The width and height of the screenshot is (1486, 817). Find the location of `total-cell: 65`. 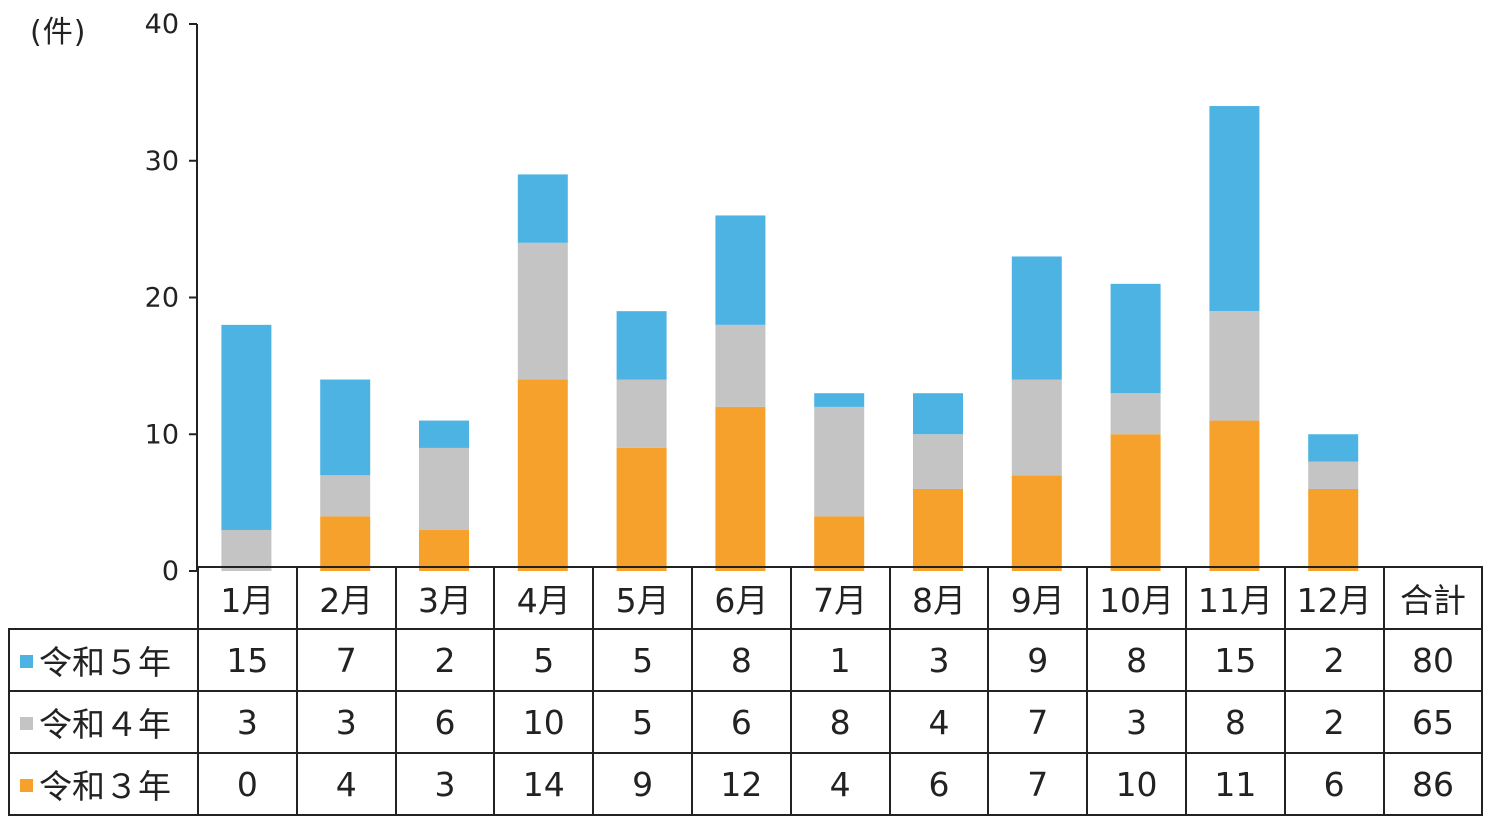

total-cell: 65 is located at coordinates (1433, 722).